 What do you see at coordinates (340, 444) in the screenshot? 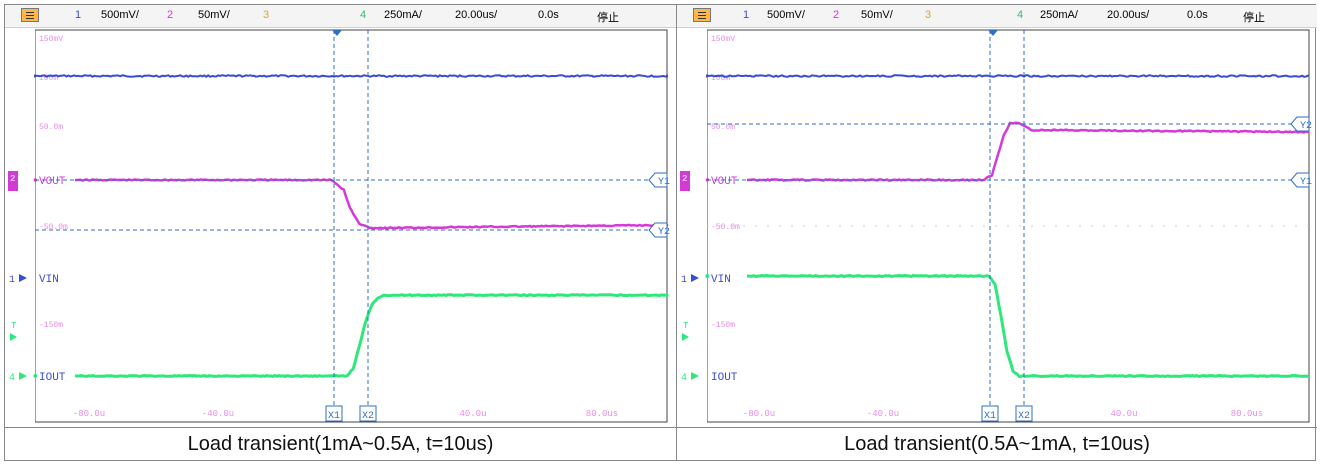
I see `figure-caption: Load transient(1mA~0.5A, t=10us)` at bounding box center [340, 444].